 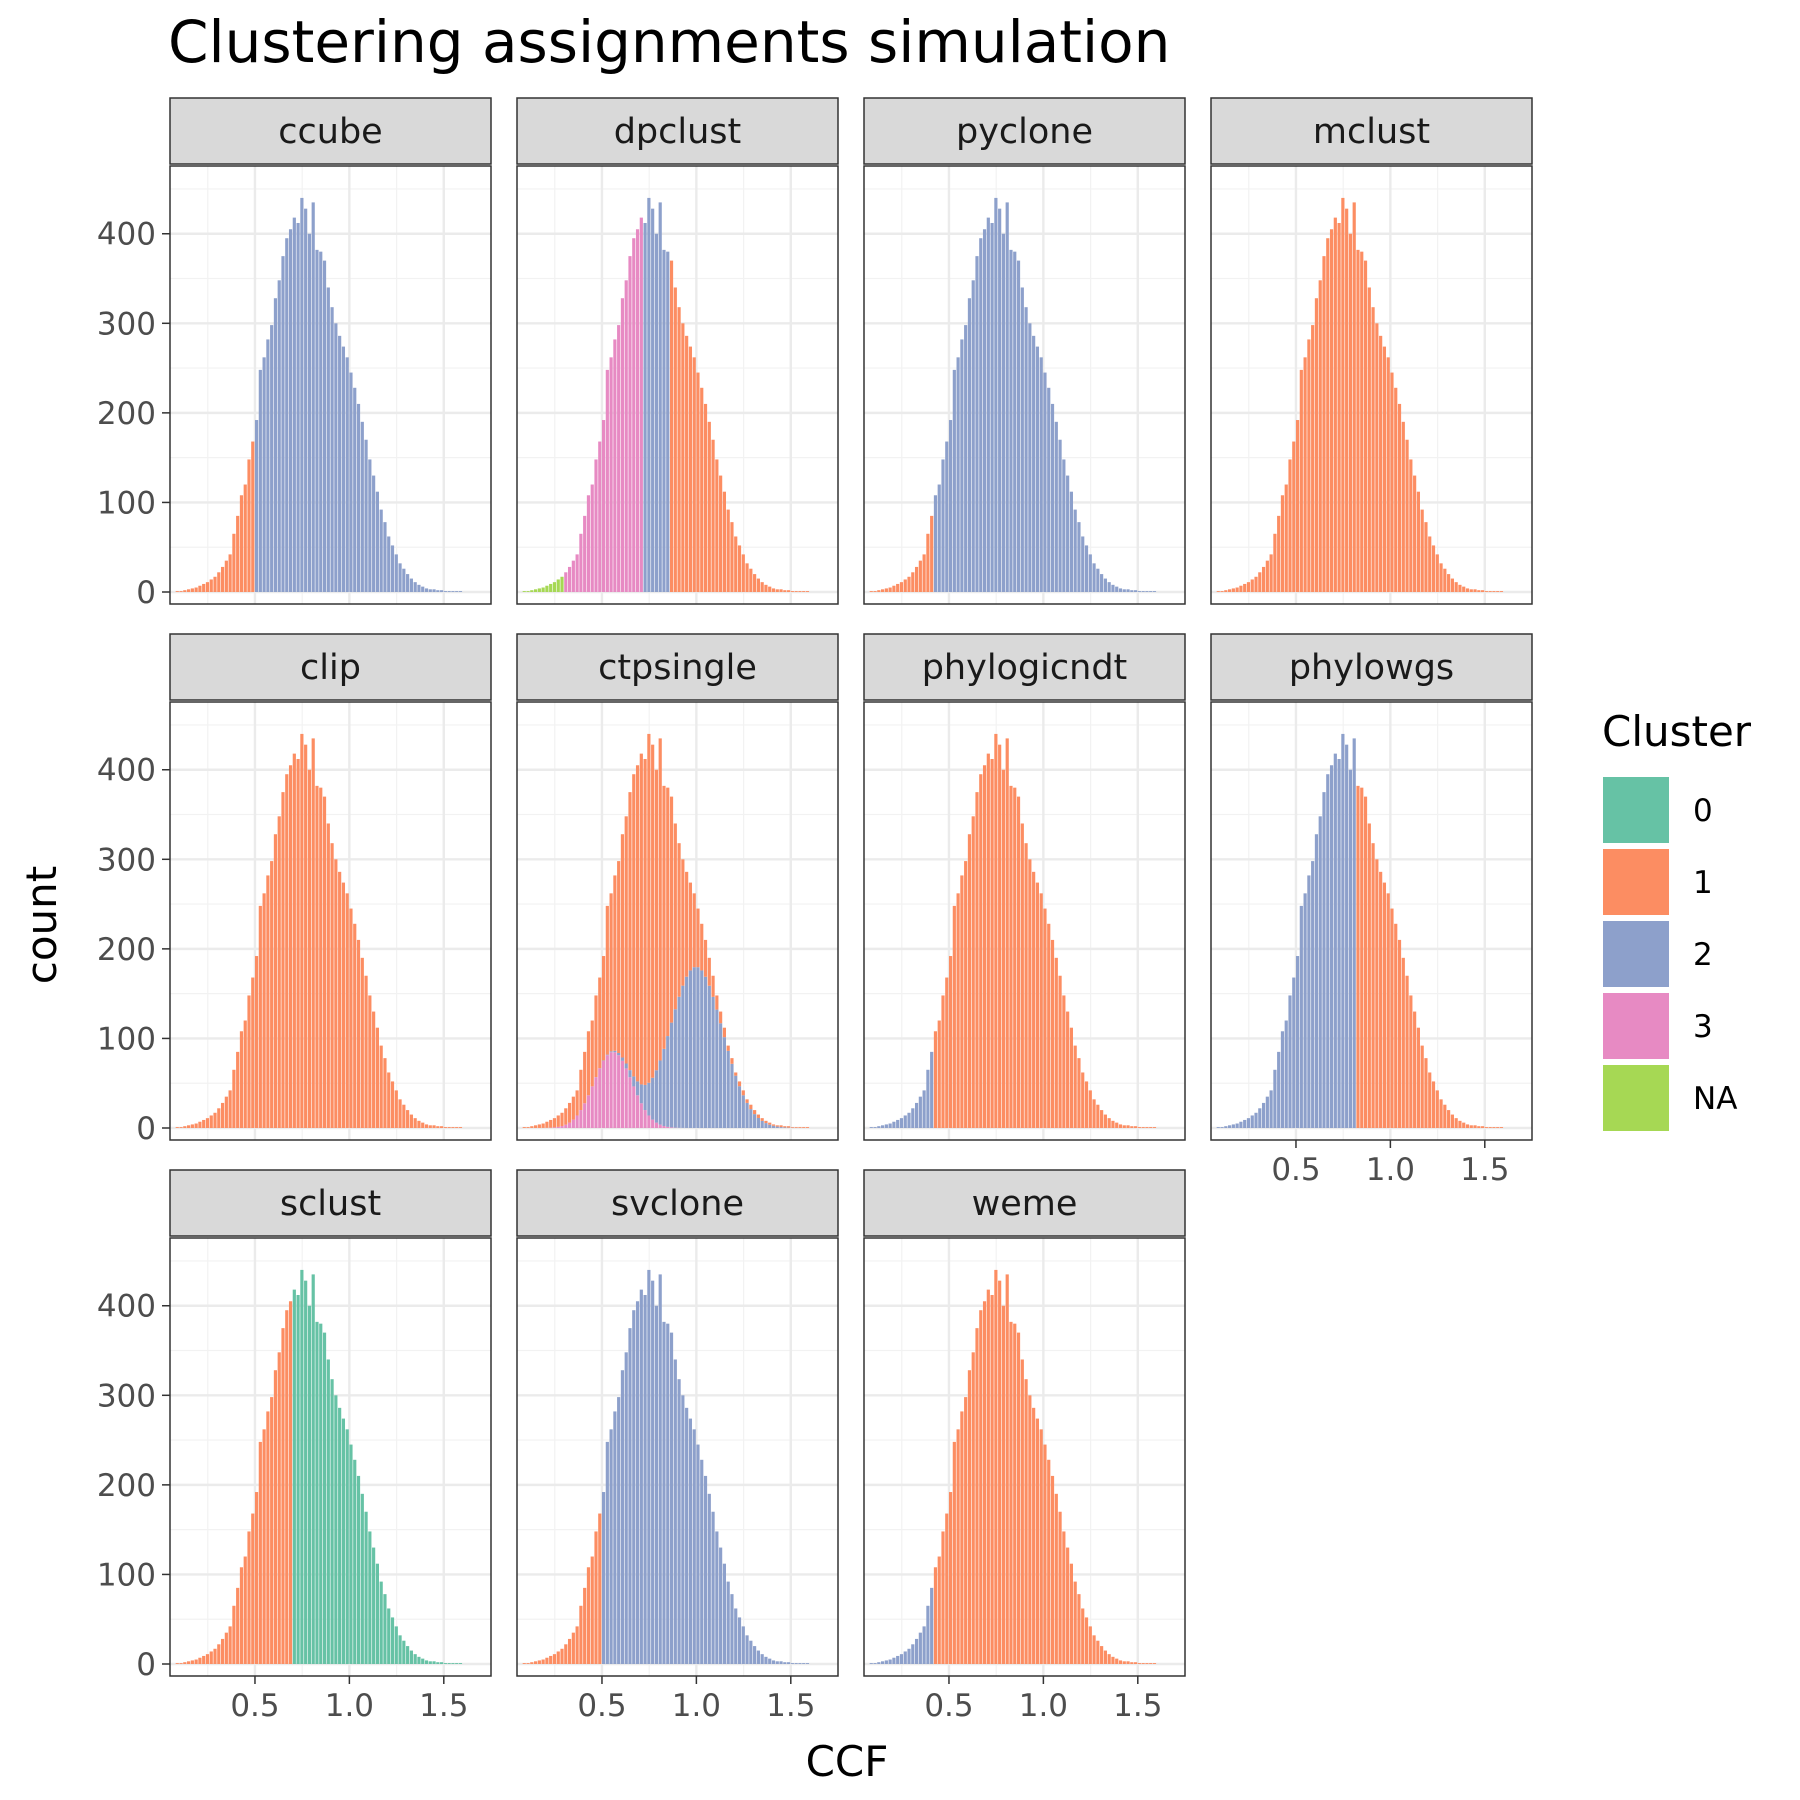 I want to click on facet-panel-clip: clip 0 100 200 300 400, so click(x=294, y=890).